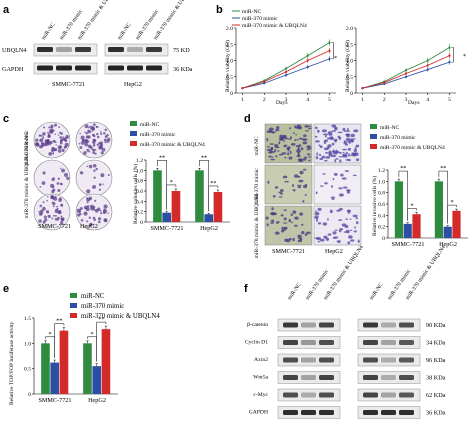  What do you see at coordinates (13, 69) in the screenshot?
I see `a-row-label: GAPDH` at bounding box center [13, 69].